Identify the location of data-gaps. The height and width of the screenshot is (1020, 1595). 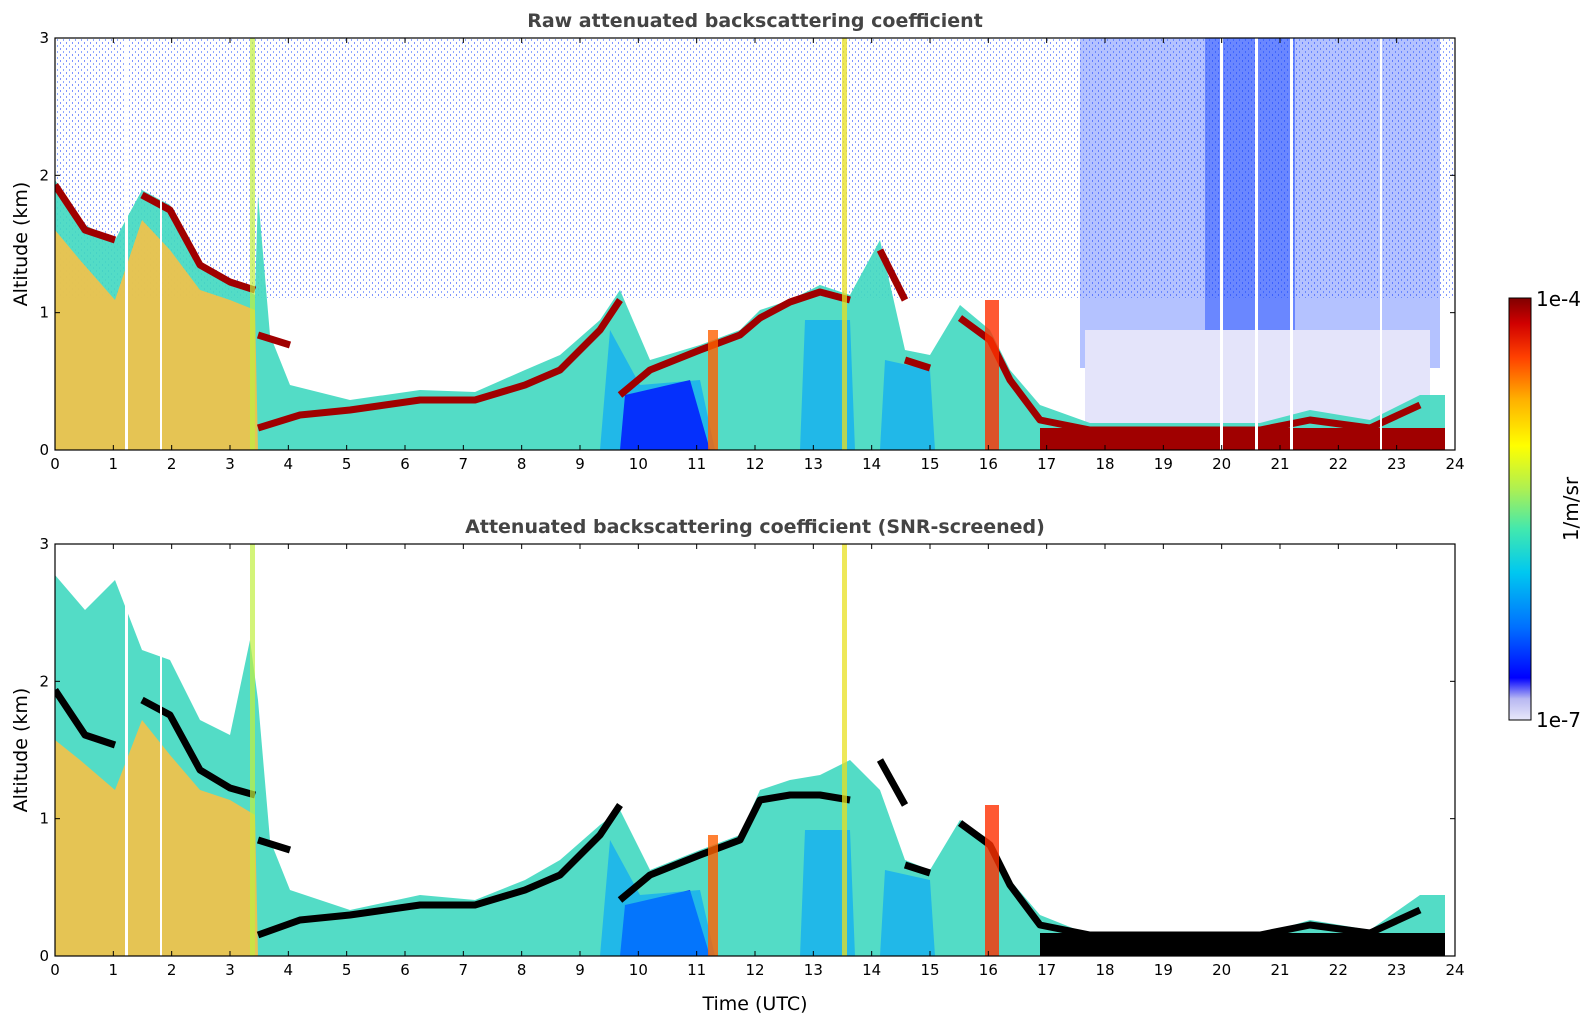
(143, 750).